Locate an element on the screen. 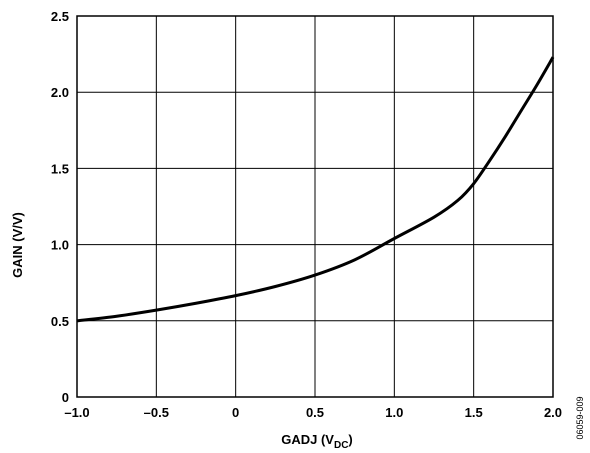  x-tick-label: 2.0 is located at coordinates (553, 412).